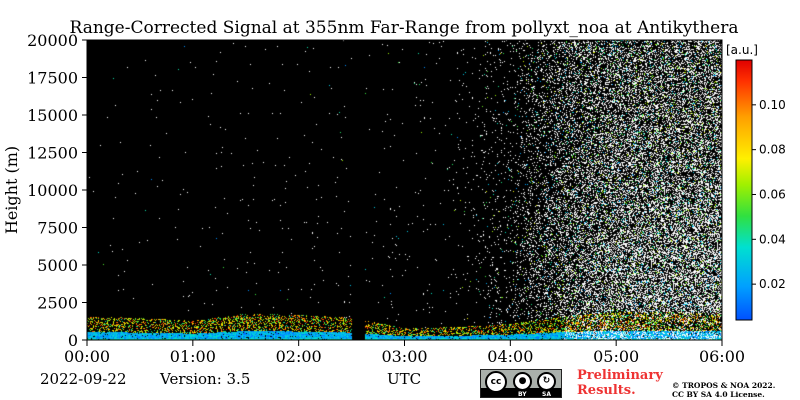  What do you see at coordinates (620, 375) in the screenshot?
I see `preliminary-line1: Preliminary` at bounding box center [620, 375].